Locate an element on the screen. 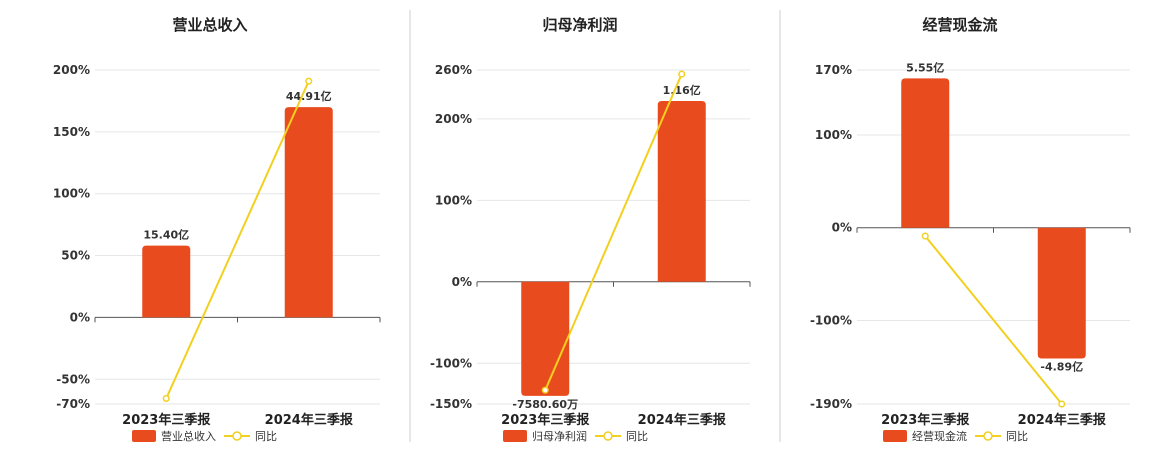  y-tick-label: 170% is located at coordinates (833, 70).